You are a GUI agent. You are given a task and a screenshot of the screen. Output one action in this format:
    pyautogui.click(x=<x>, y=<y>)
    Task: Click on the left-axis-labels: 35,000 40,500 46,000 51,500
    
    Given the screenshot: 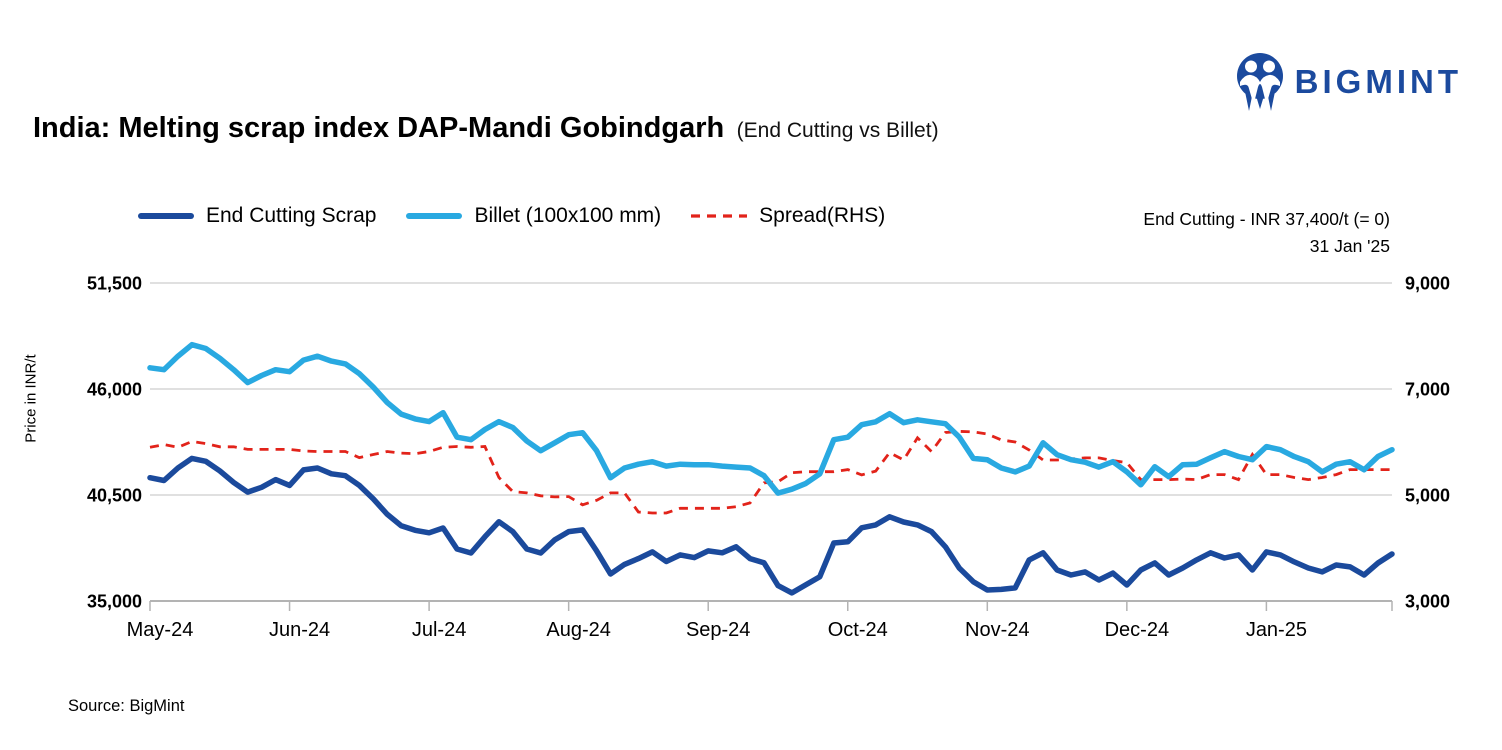 What is the action you would take?
    pyautogui.click(x=114, y=443)
    